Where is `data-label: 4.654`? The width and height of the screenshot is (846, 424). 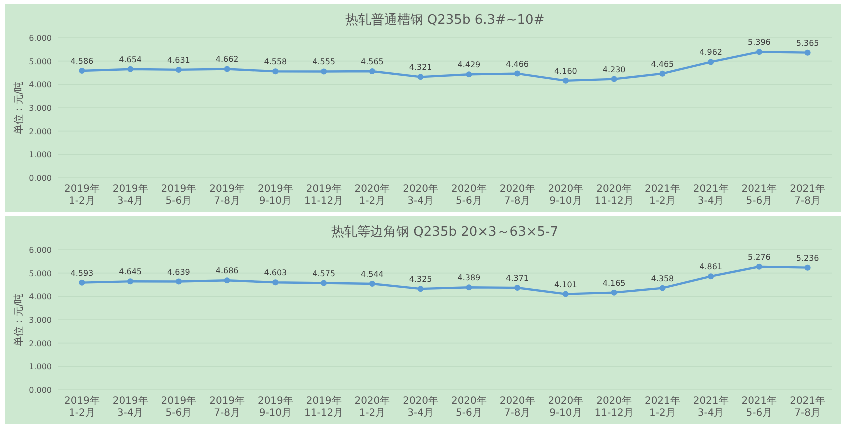 data-label: 4.654 is located at coordinates (130, 59).